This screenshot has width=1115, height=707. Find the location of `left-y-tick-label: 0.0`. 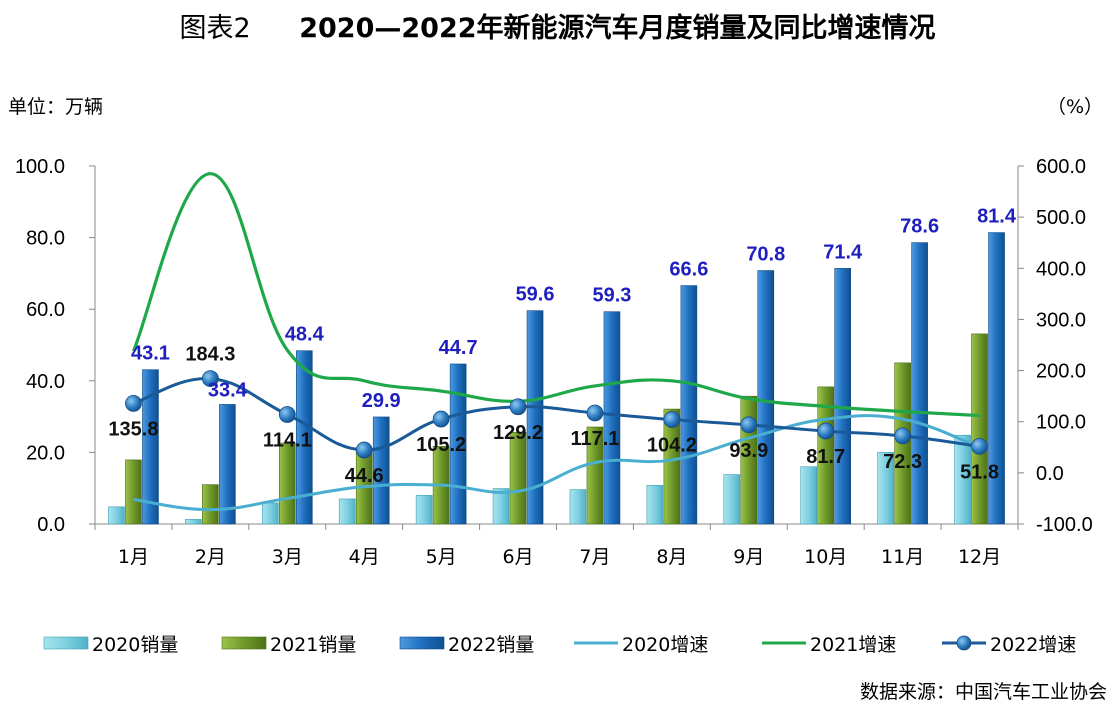

left-y-tick-label: 0.0 is located at coordinates (51, 525).